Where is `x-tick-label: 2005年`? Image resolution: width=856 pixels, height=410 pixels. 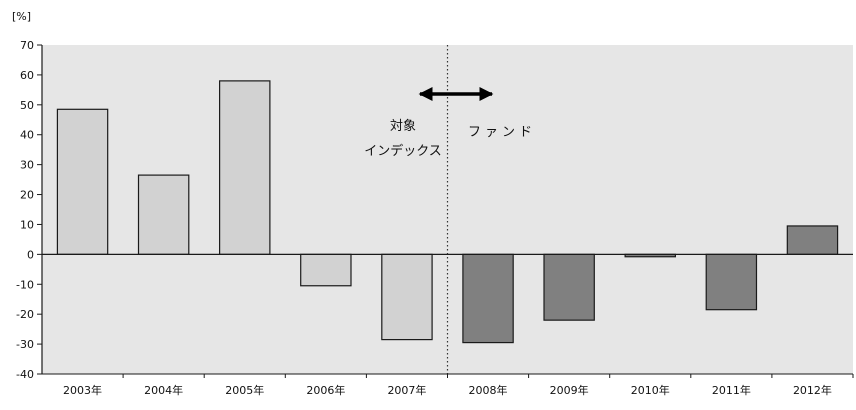
x-tick-label: 2005年 is located at coordinates (244, 390).